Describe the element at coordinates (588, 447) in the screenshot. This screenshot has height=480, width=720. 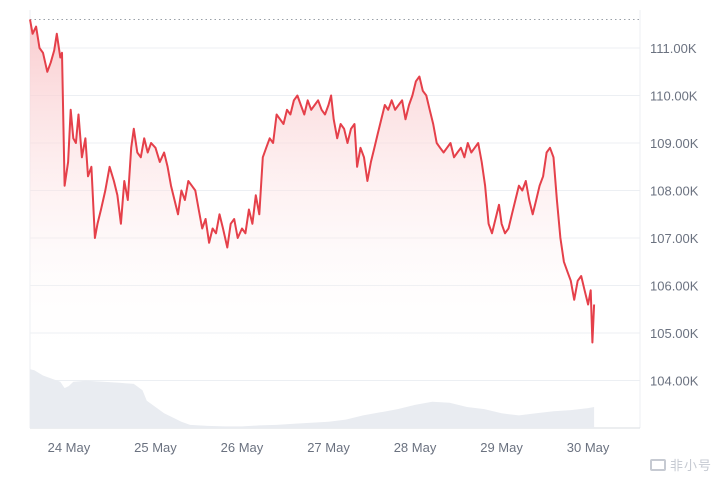
I see `x-tick-label: 30 May` at that location.